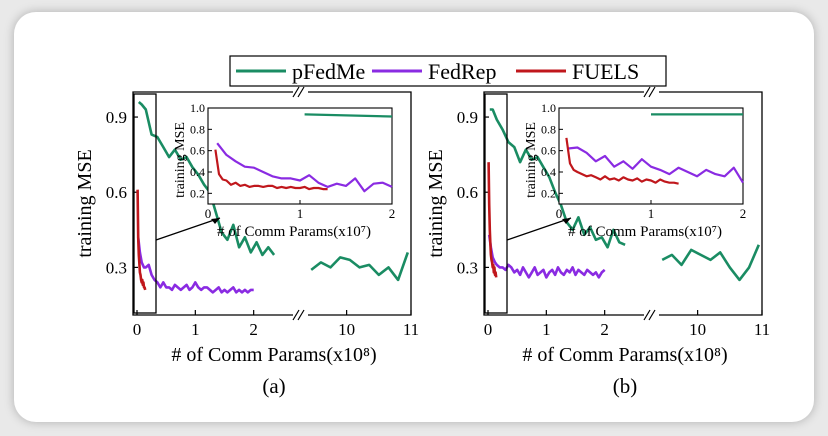 This screenshot has width=828, height=436. What do you see at coordinates (273, 386) in the screenshot?
I see `panel-label: (a)` at bounding box center [273, 386].